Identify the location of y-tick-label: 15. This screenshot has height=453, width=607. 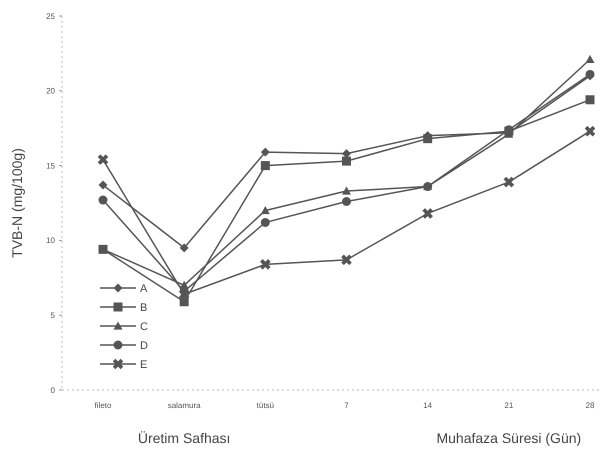
(51, 165).